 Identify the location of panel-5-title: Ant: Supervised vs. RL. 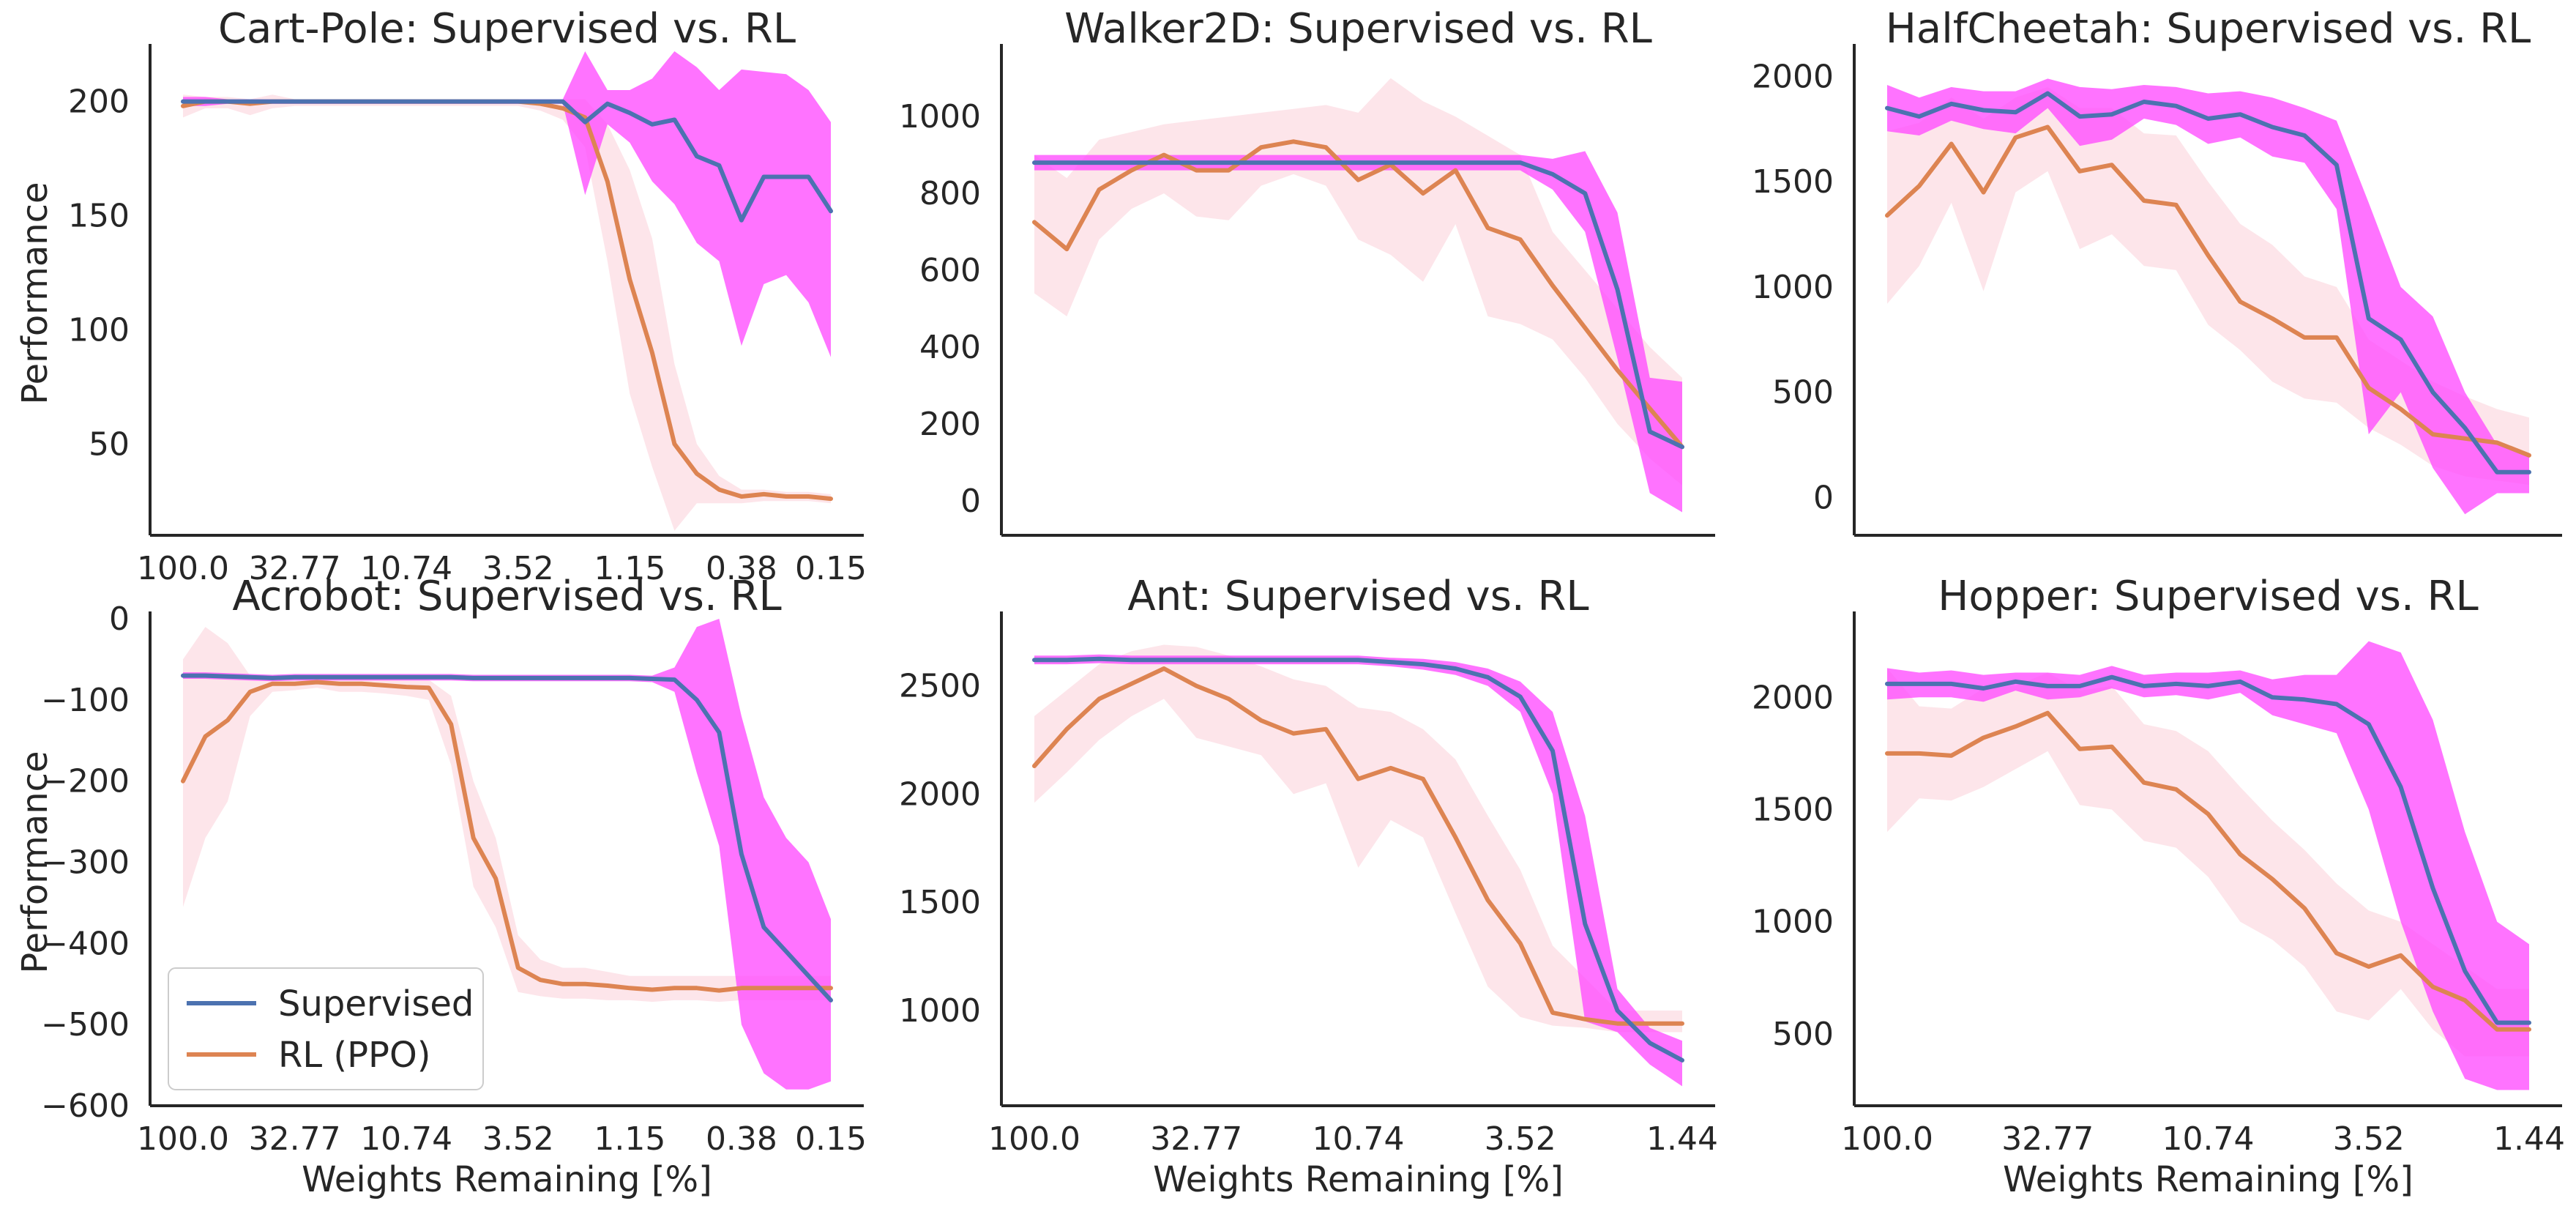
(1357, 596).